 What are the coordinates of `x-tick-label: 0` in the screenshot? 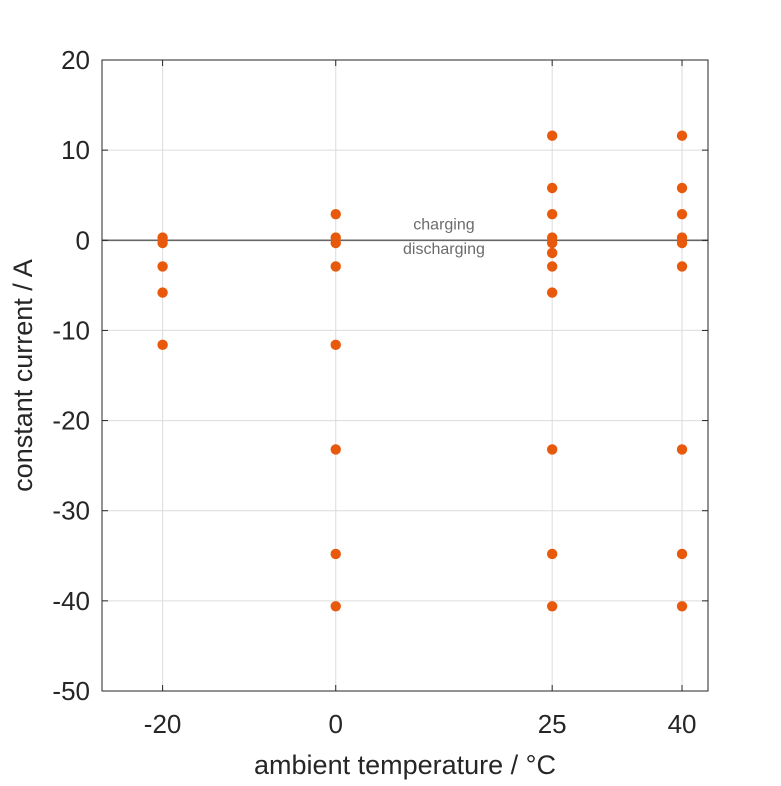 It's located at (336, 724).